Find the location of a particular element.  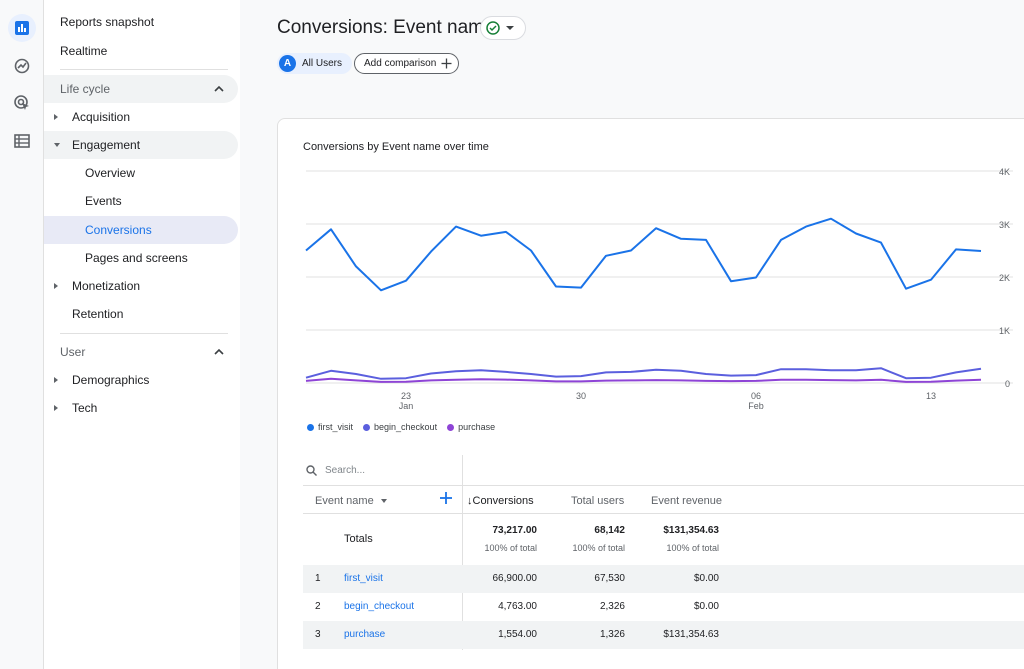

nav-demographics: Demographics is located at coordinates (141, 380).